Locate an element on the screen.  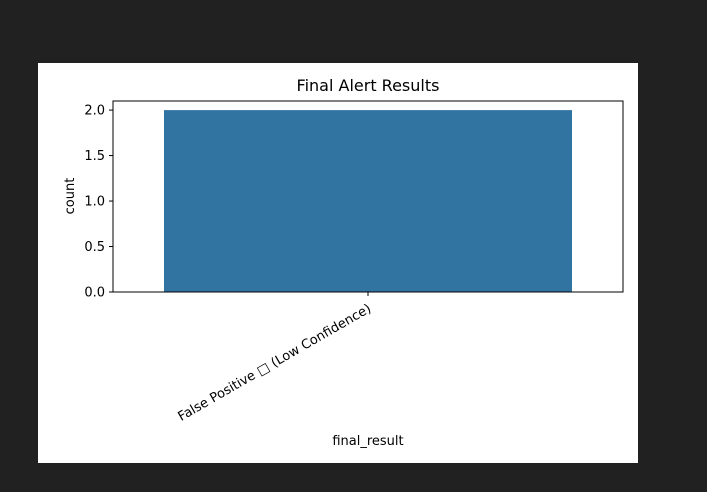
y-tick-label: 2.0 is located at coordinates (94, 111).